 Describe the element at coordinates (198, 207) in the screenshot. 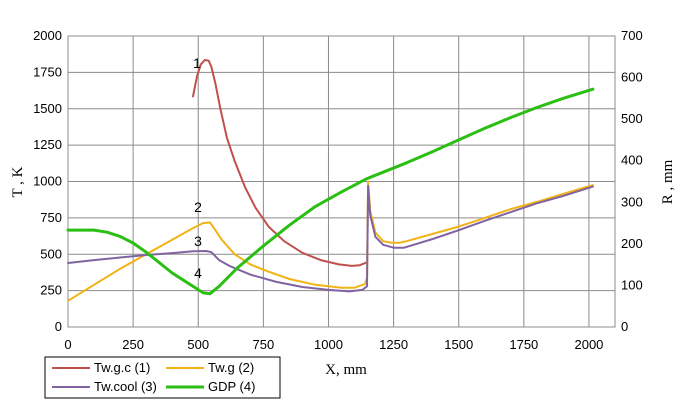

I see `curve-number-label: 2` at that location.